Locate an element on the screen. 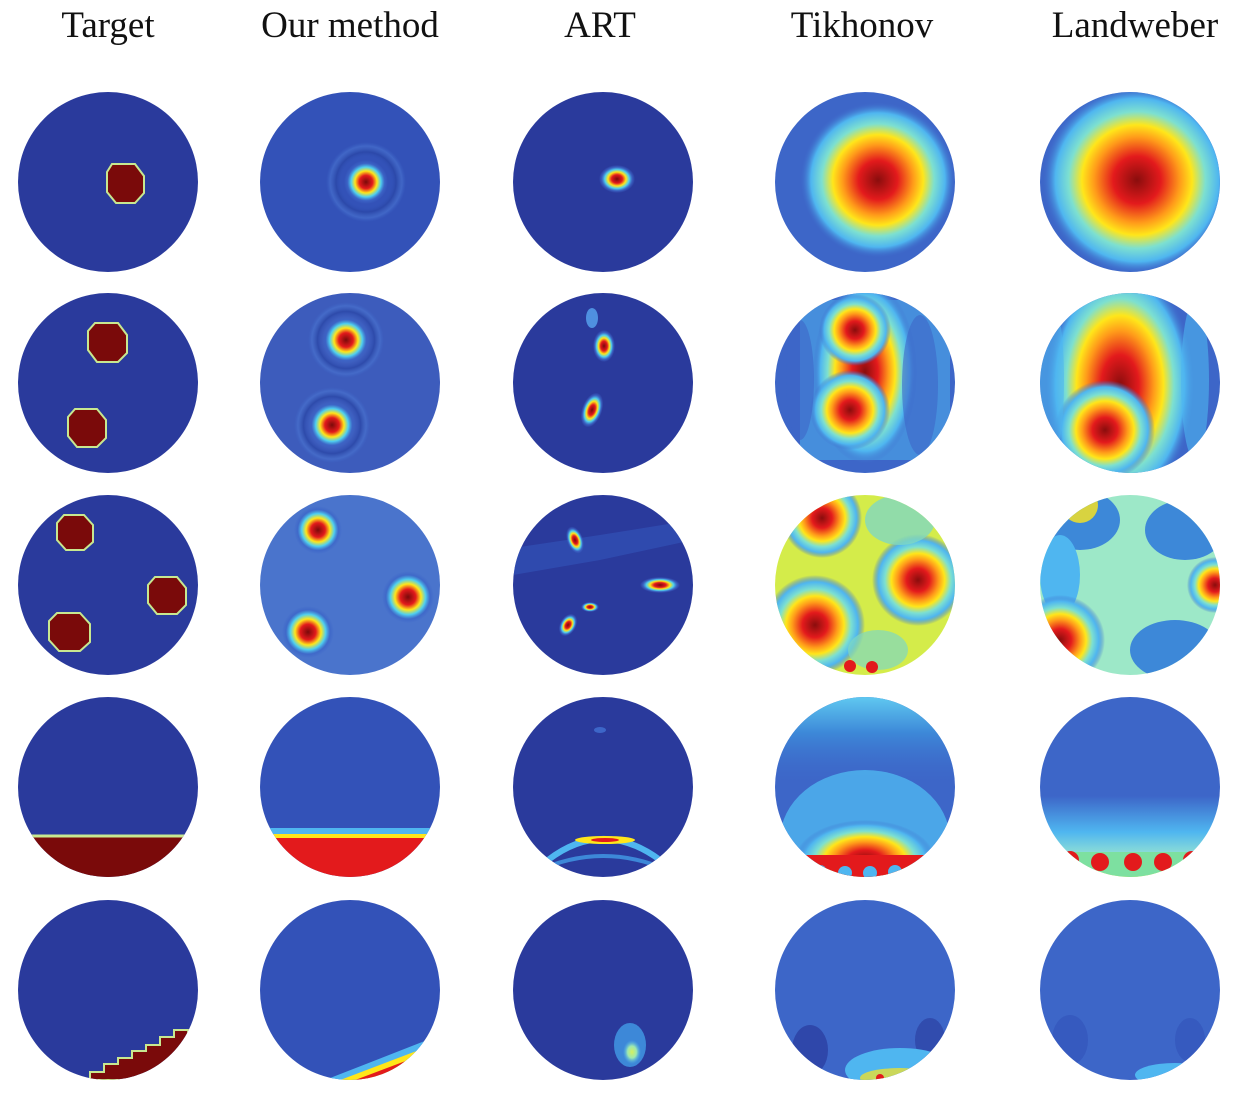  target-row1 is located at coordinates (108, 182).